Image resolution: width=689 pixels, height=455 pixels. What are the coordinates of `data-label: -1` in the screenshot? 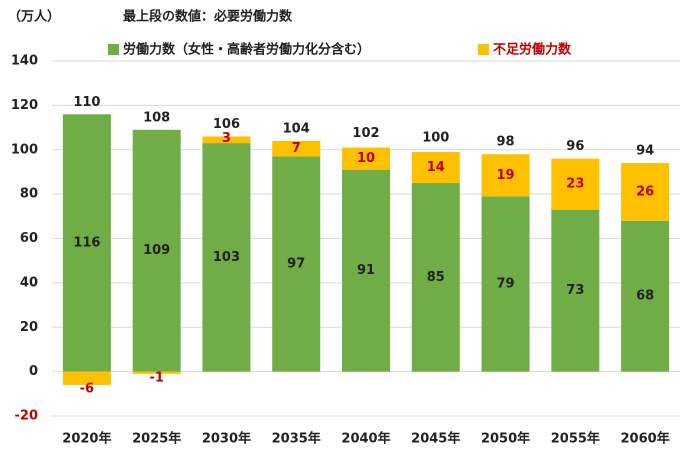 It's located at (156, 377).